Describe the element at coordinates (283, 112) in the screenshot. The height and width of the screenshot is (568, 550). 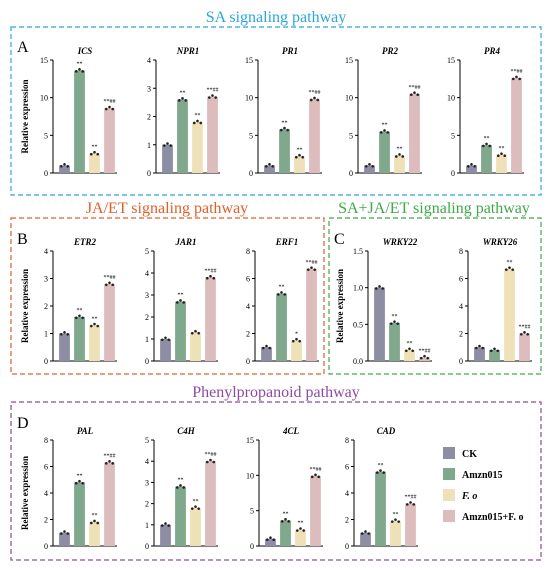
I see `chart-pr1: 0 5 10 15 PR1 ** ** **##` at that location.